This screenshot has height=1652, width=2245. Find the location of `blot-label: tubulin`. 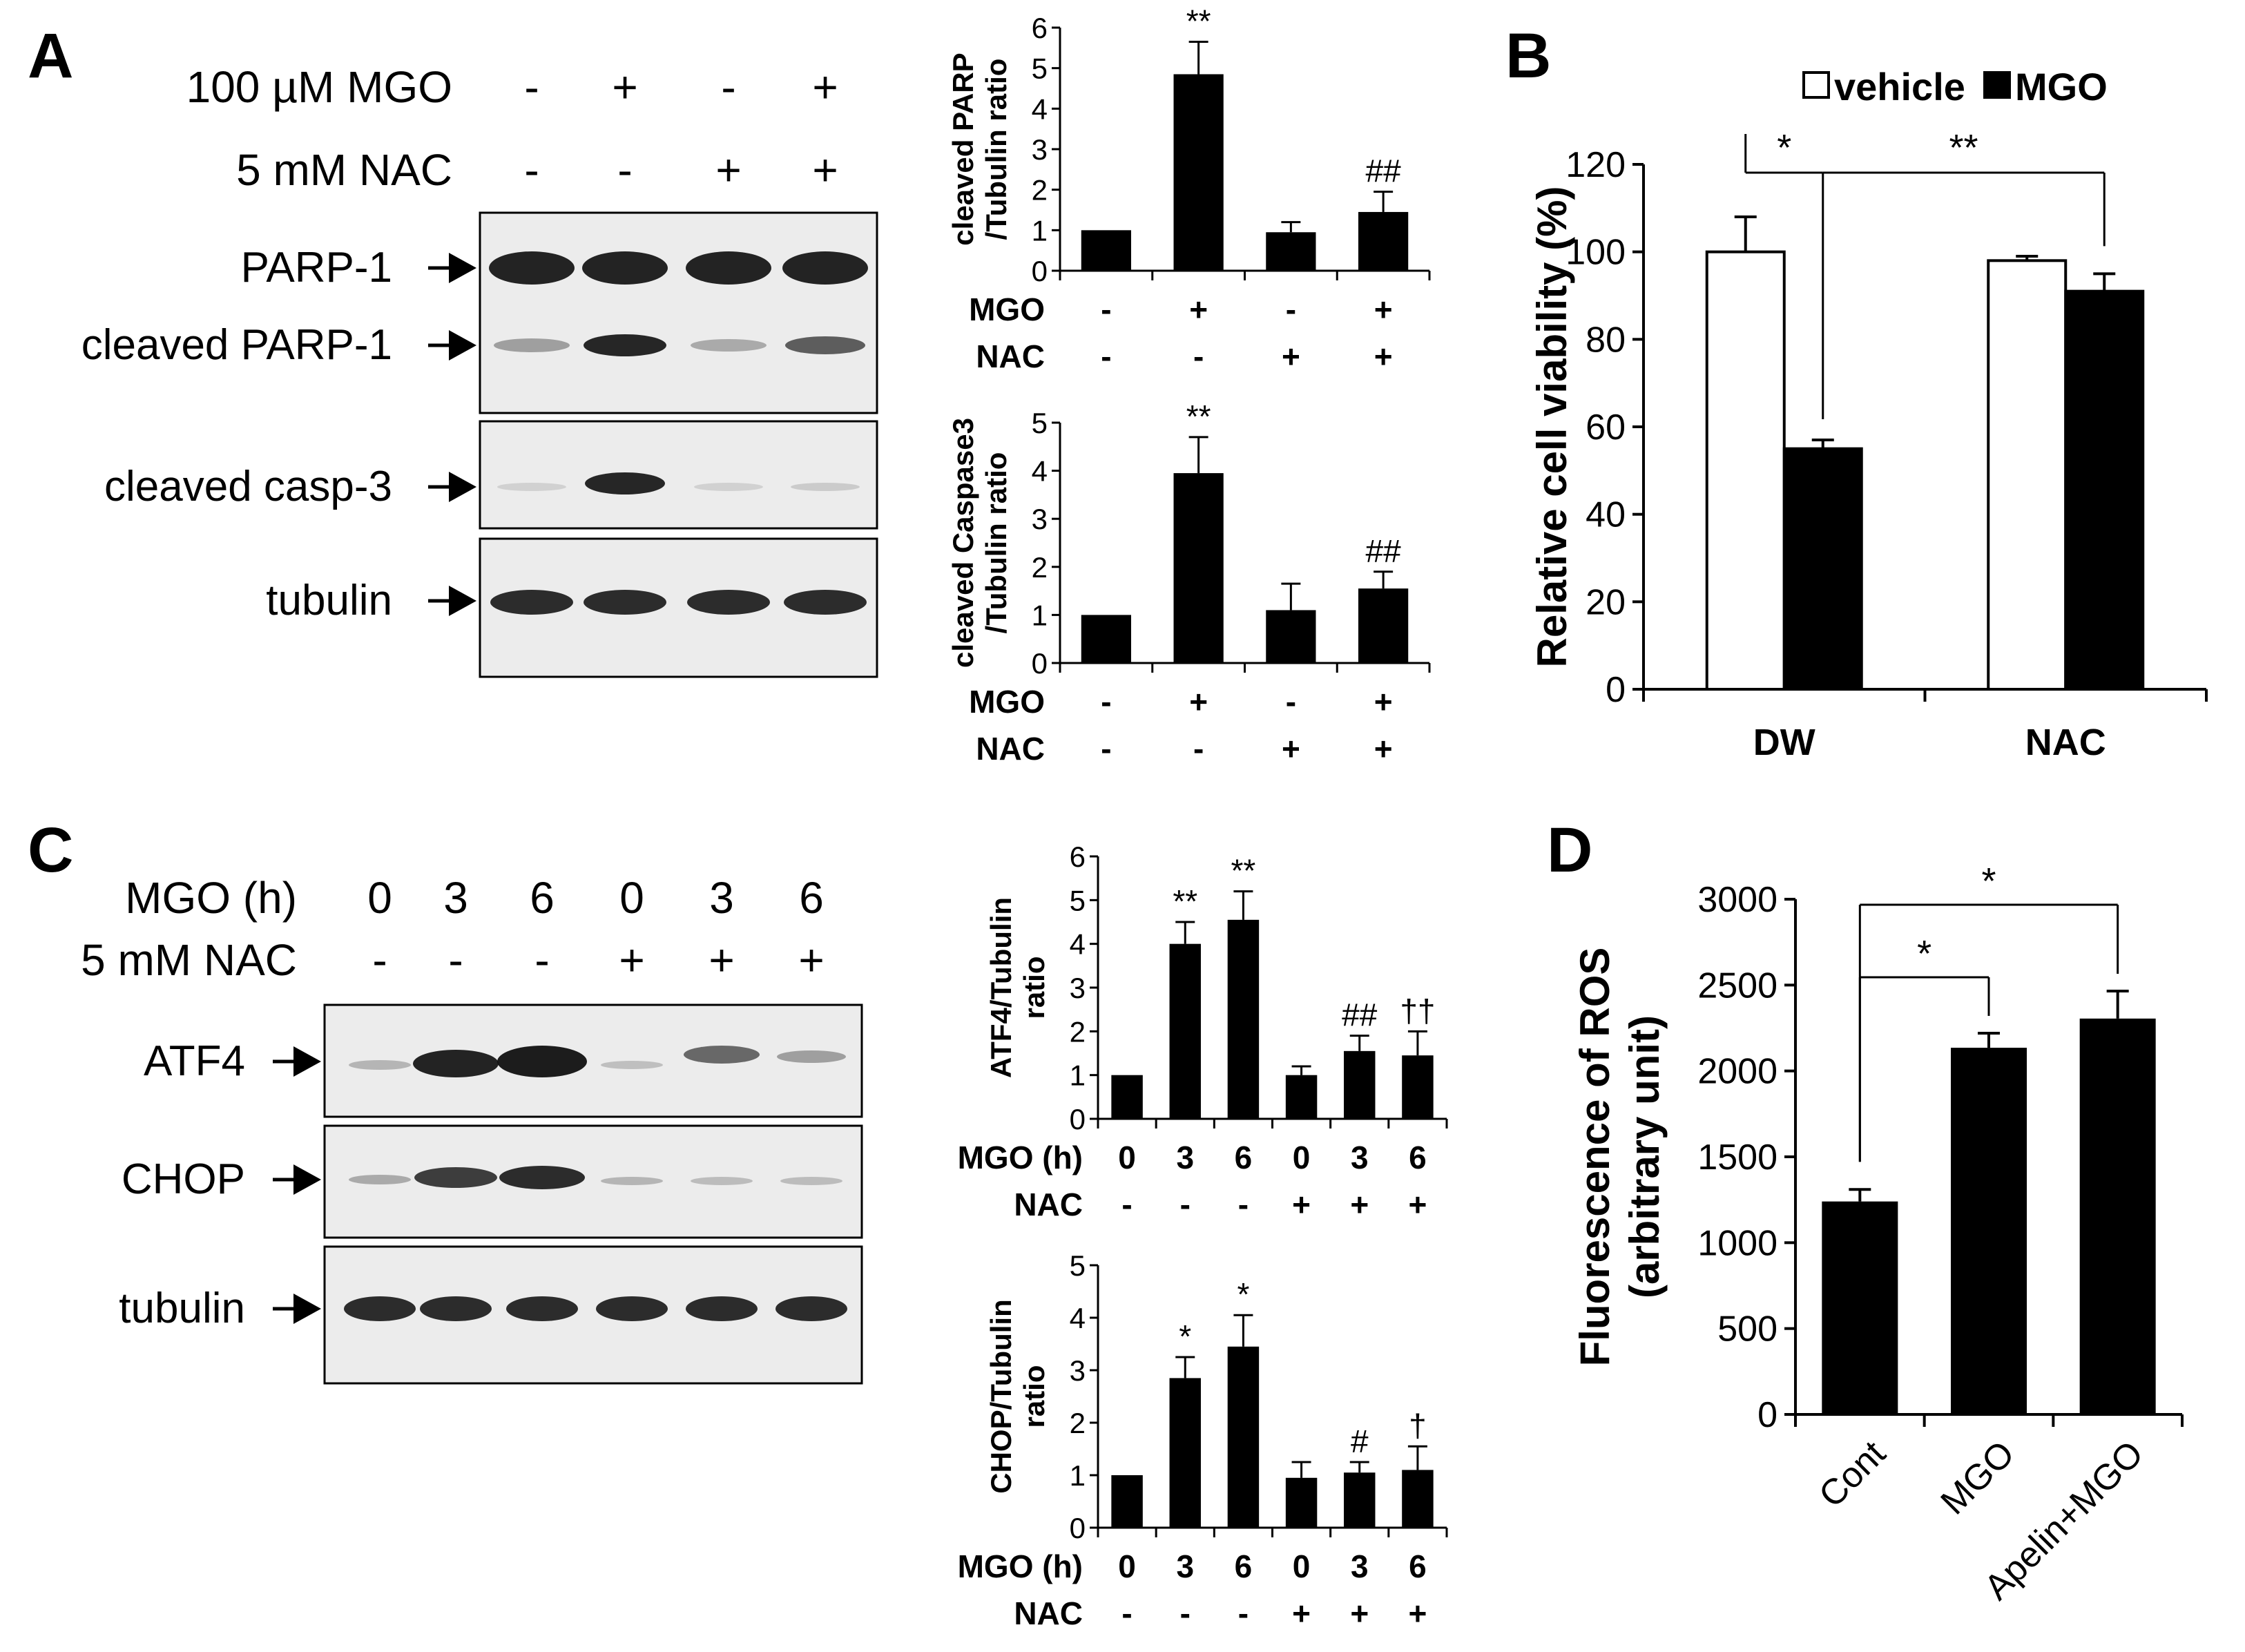

blot-label: tubulin is located at coordinates (329, 600).